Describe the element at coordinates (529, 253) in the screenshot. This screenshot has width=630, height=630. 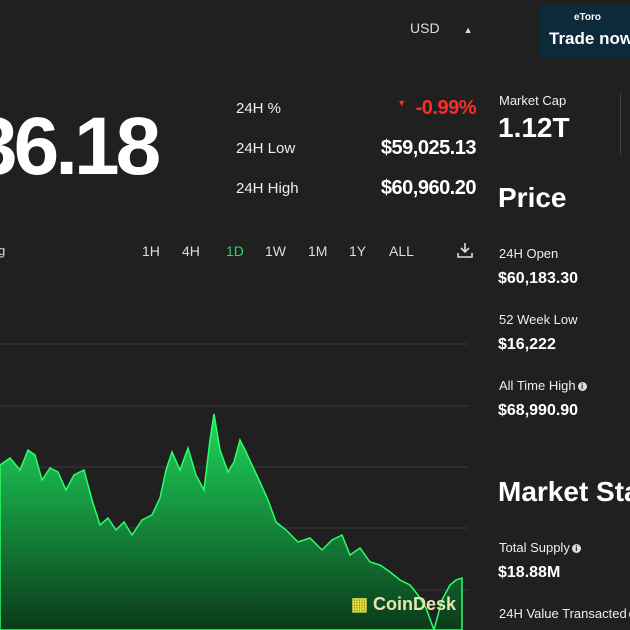
I see `stat-label: 24H Open` at that location.